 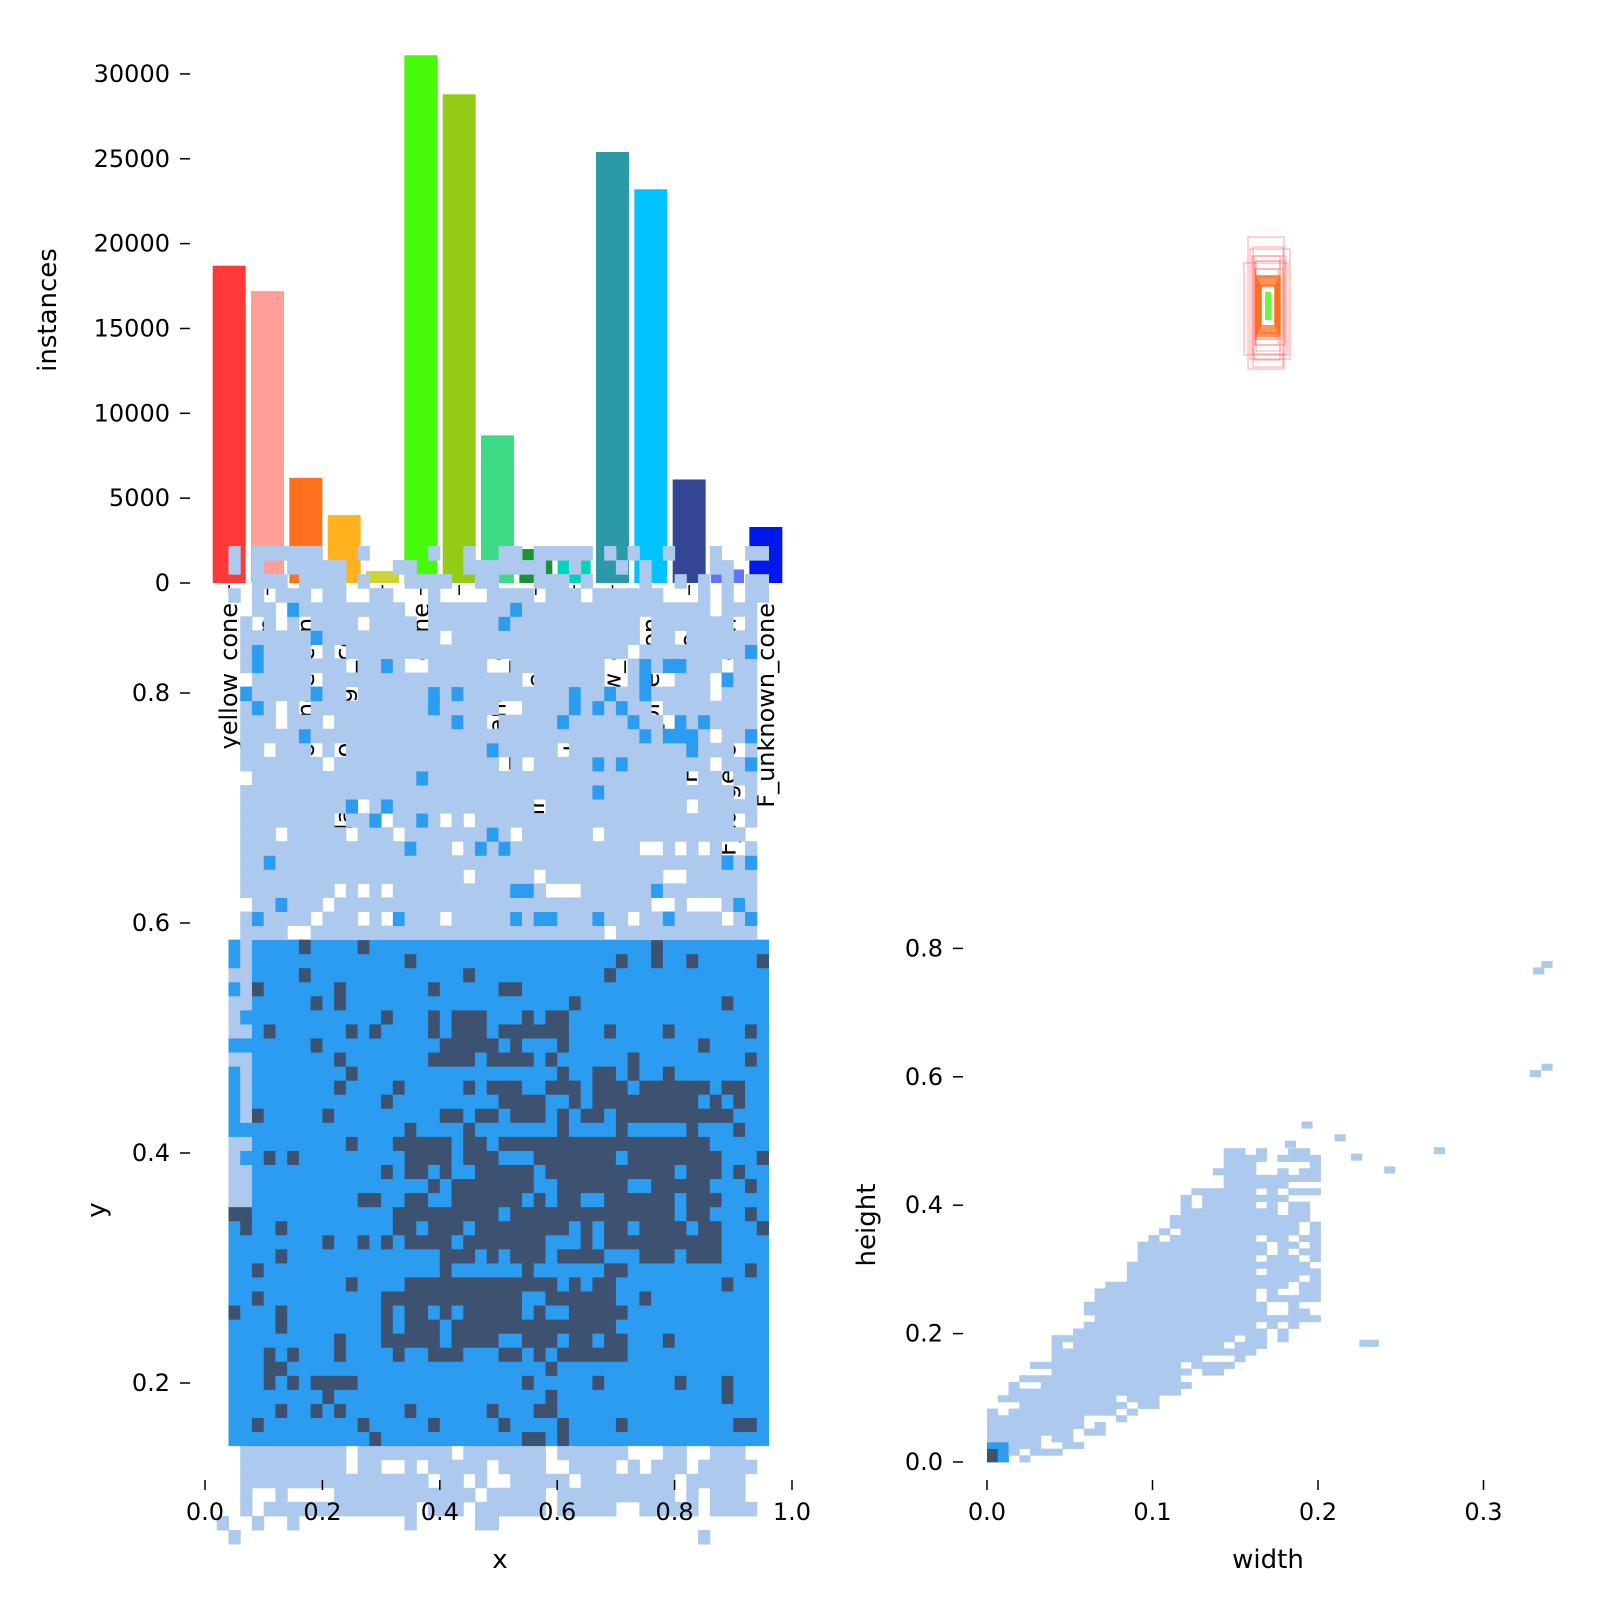 What do you see at coordinates (322, 1512) in the screenshot?
I see `xy-x-tick-label: 0.2` at bounding box center [322, 1512].